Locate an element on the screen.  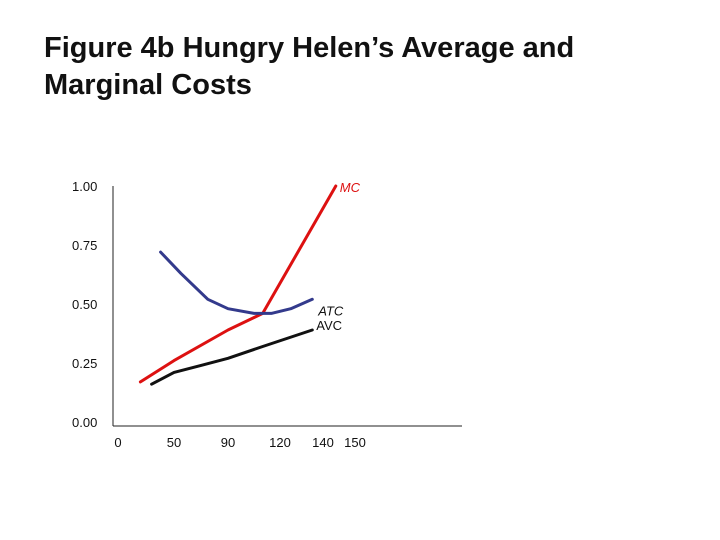
x-tick-label: 90 is located at coordinates (228, 442).